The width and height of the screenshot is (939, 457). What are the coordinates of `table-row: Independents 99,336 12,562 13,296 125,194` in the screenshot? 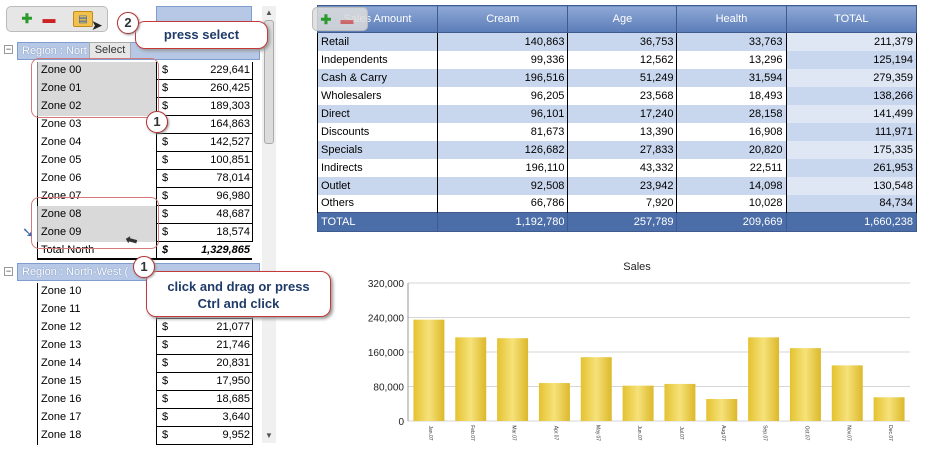 It's located at (617, 59).